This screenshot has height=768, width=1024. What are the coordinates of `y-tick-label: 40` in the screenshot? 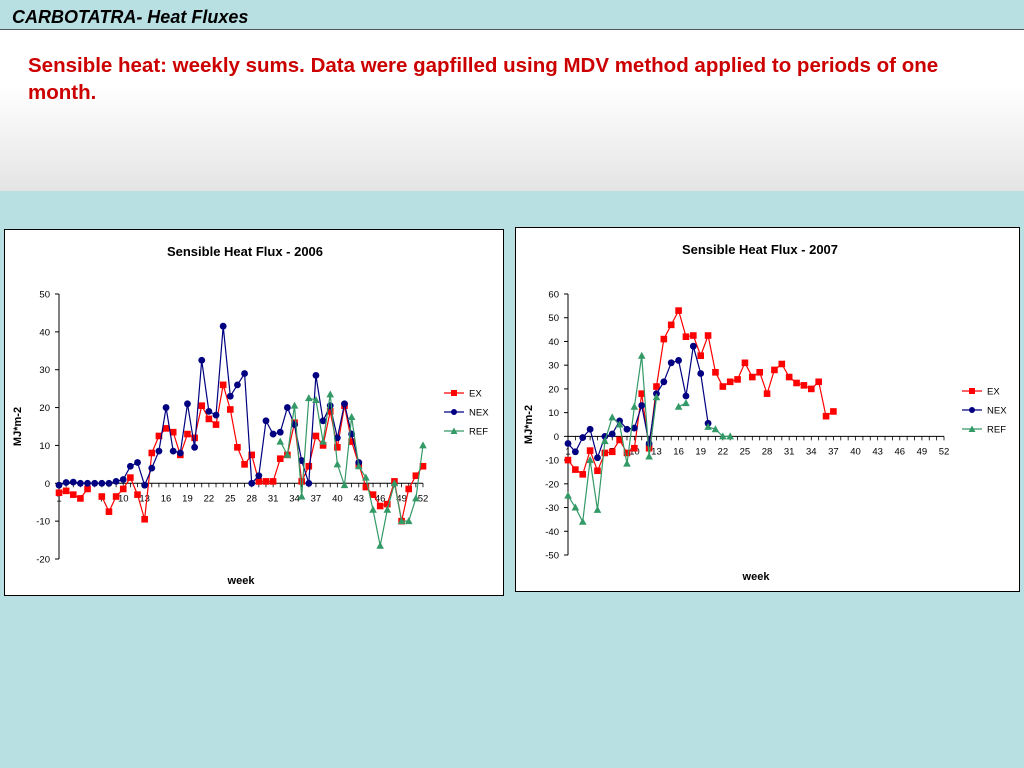 It's located at (44, 332).